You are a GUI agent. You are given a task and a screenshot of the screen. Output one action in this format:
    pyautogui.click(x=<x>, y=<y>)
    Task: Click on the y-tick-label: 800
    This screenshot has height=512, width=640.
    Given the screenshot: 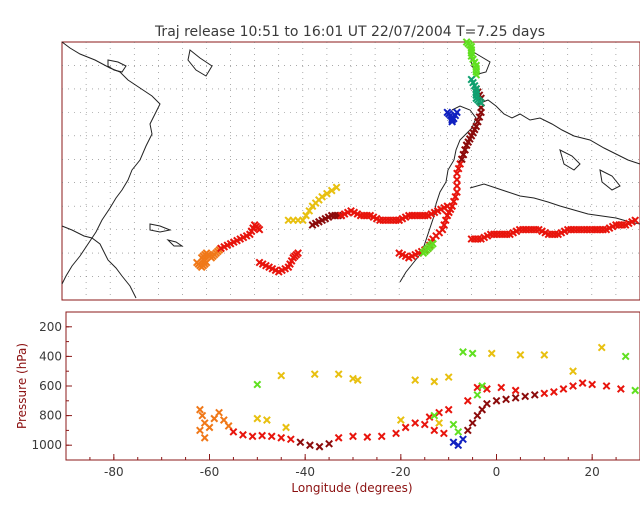 What is the action you would take?
    pyautogui.click(x=50, y=416)
    